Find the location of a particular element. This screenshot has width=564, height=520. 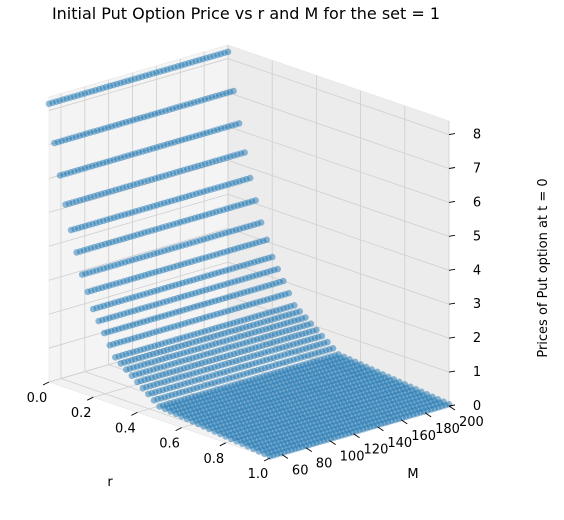

z-tick-label: 4 is located at coordinates (477, 270).